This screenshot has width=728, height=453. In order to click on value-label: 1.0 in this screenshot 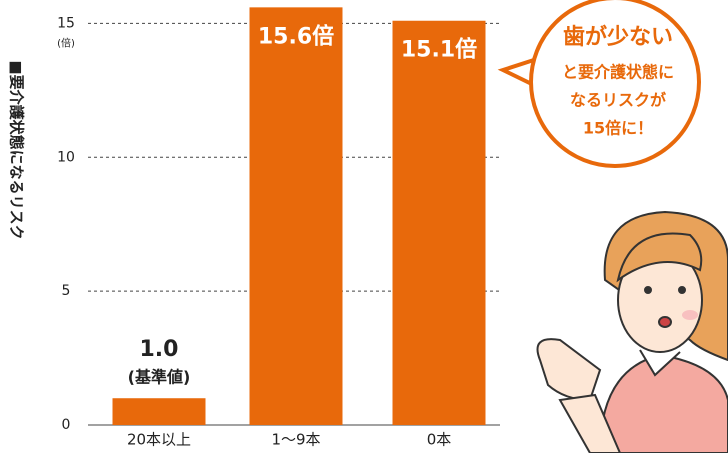, I will do `click(159, 349)`.